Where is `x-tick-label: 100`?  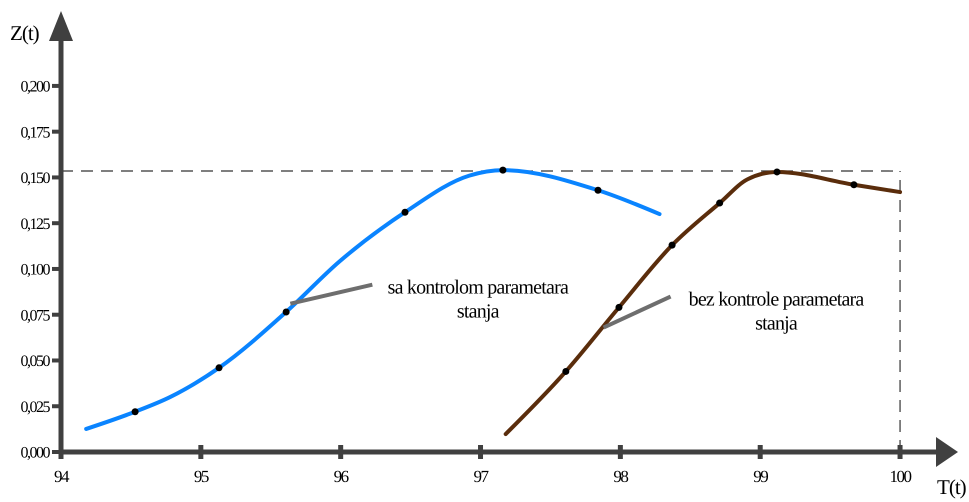 x-tick-label: 100 is located at coordinates (901, 476).